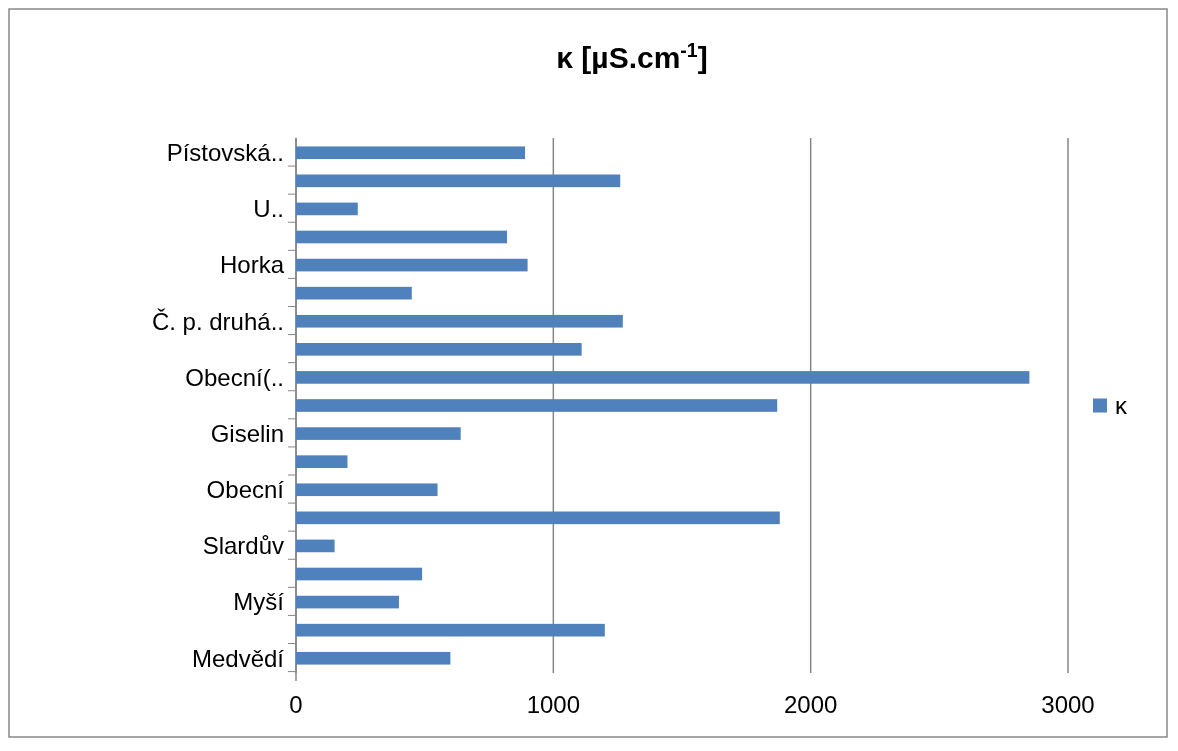  What do you see at coordinates (234, 377) in the screenshot?
I see `y-tick-label: Obecní(..` at bounding box center [234, 377].